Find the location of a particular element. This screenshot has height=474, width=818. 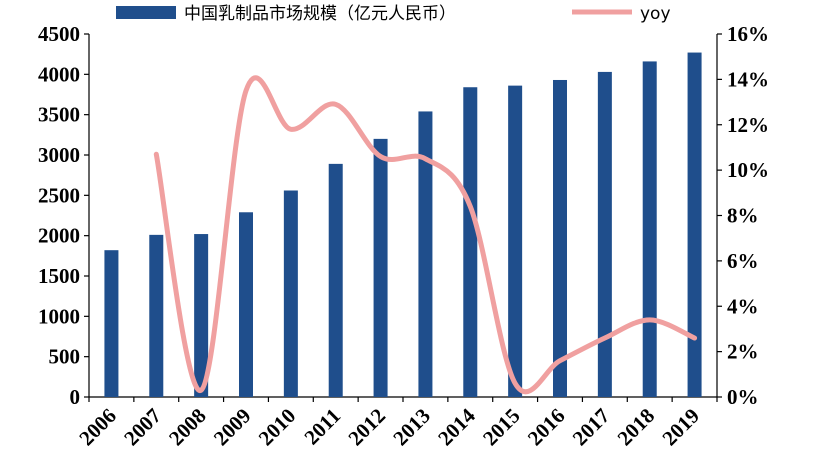

x-tick-label: 2018 is located at coordinates (636, 427).